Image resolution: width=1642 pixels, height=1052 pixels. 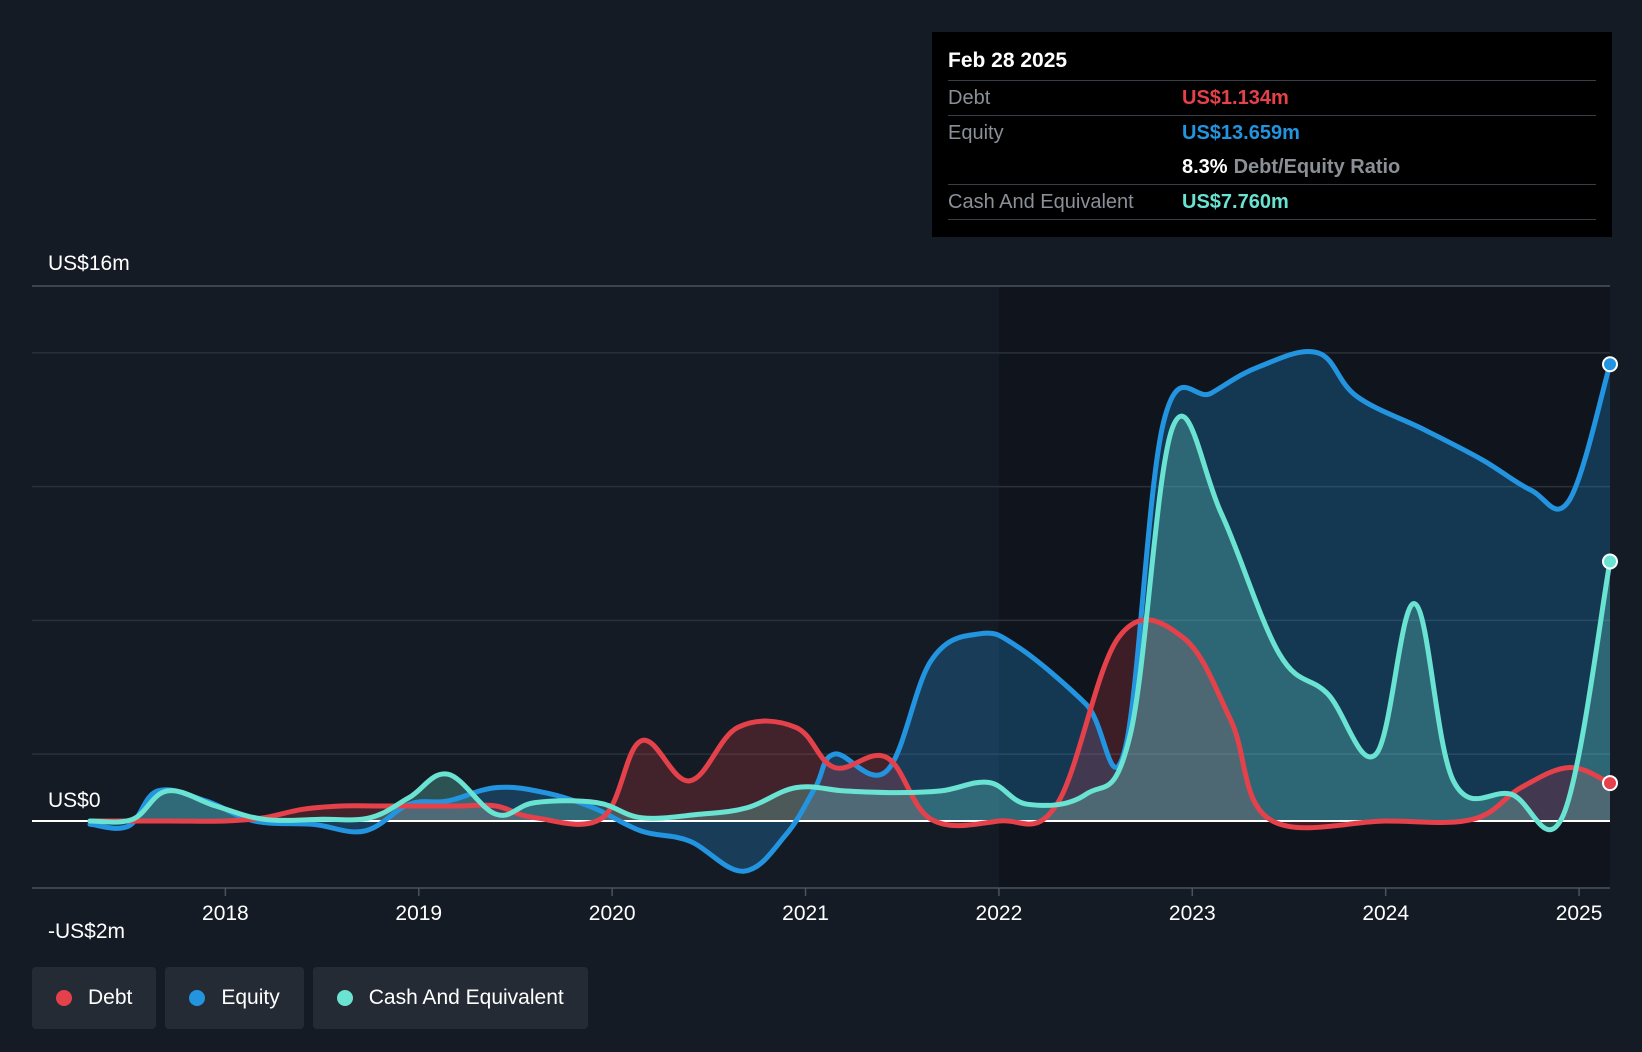 What do you see at coordinates (1610, 783) in the screenshot?
I see `endpoint-debt` at bounding box center [1610, 783].